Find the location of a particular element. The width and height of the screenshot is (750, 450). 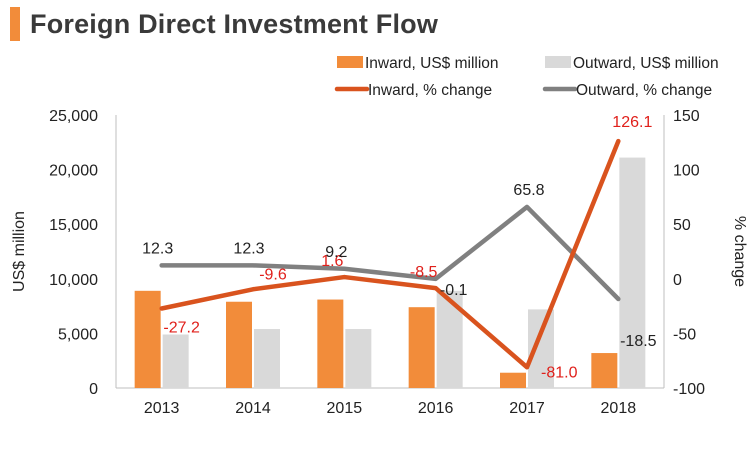

legend-outward-bar-label: Outward, US$ million is located at coordinates (646, 63).